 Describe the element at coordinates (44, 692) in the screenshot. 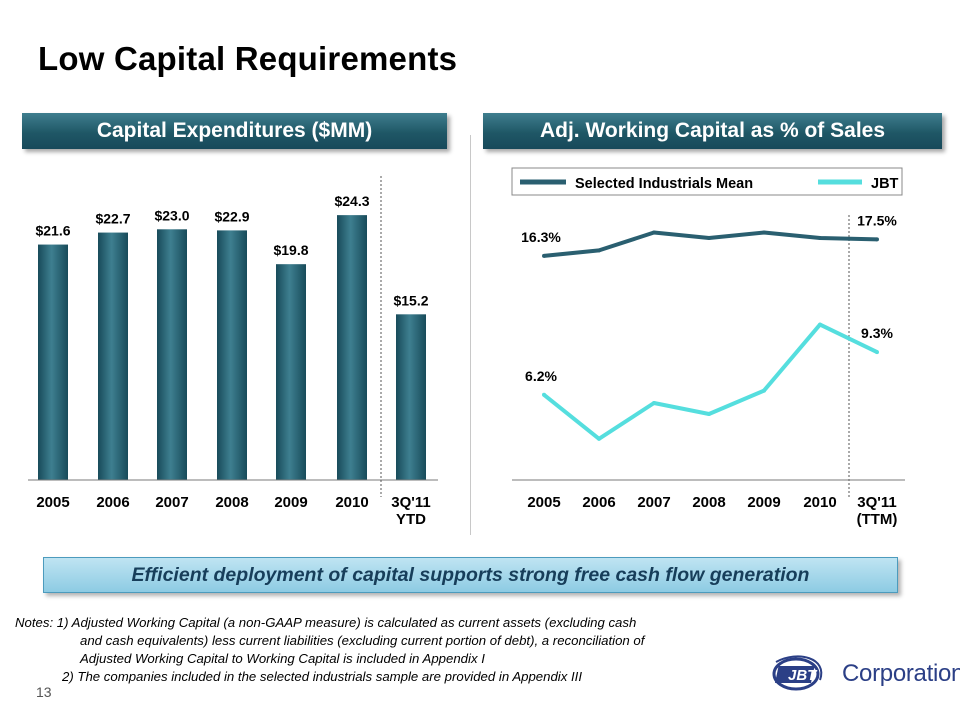

I see `page-number: 13` at that location.